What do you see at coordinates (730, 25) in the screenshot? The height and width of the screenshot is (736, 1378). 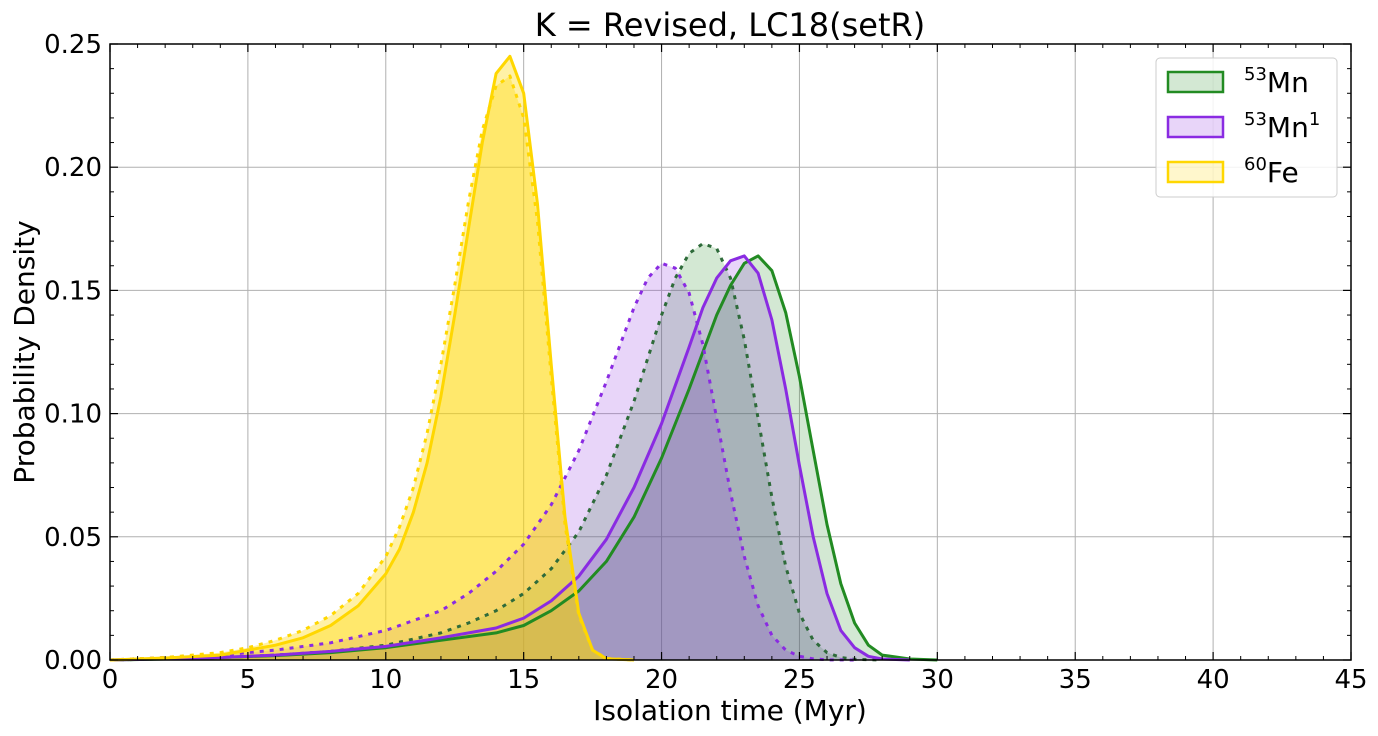 I see `chart-title: K = Revised, LC18(setR)` at bounding box center [730, 25].